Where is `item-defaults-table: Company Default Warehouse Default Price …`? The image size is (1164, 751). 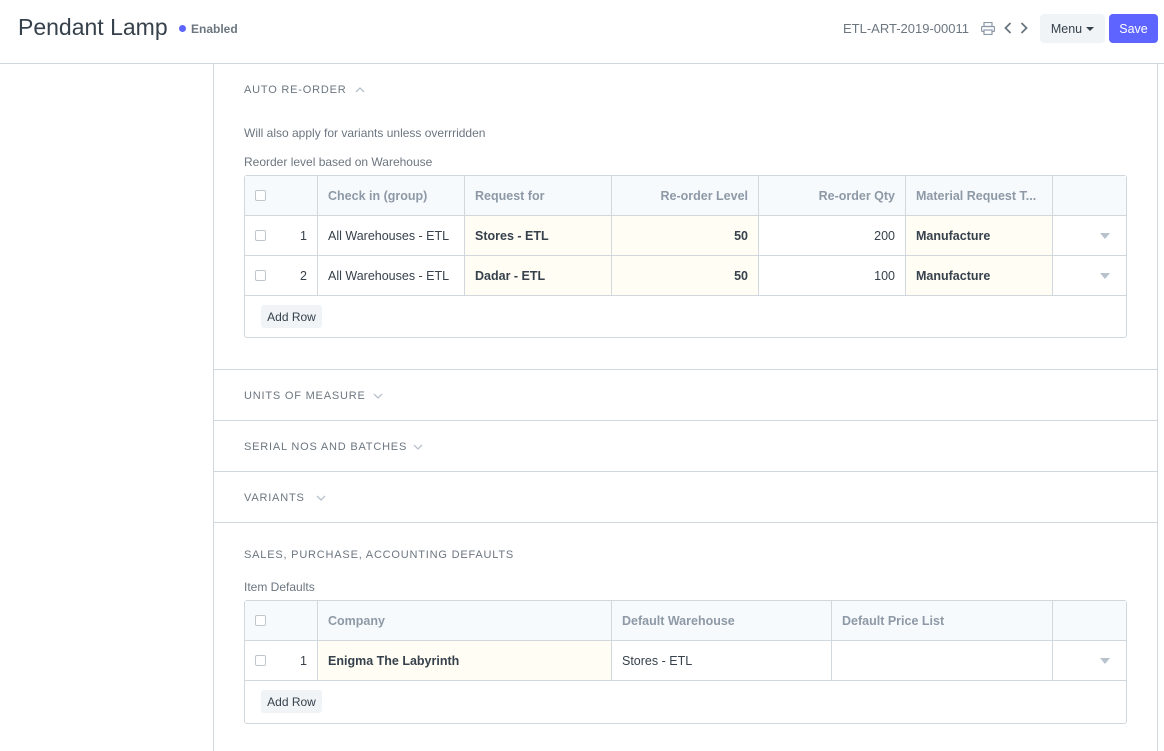 item-defaults-table: Company Default Warehouse Default Price … is located at coordinates (685, 662).